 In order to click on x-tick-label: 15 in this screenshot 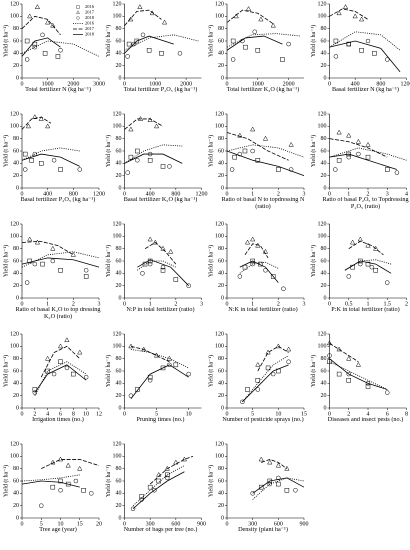, I will do `click(80, 524)`.